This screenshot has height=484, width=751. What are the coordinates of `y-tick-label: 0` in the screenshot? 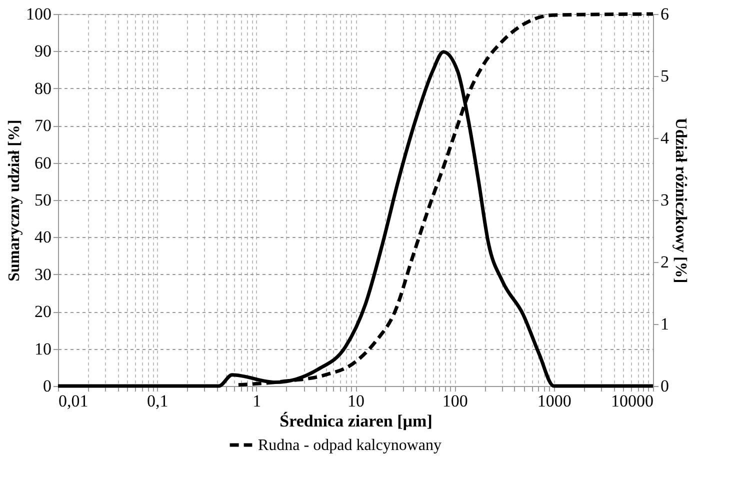 It's located at (47, 386).